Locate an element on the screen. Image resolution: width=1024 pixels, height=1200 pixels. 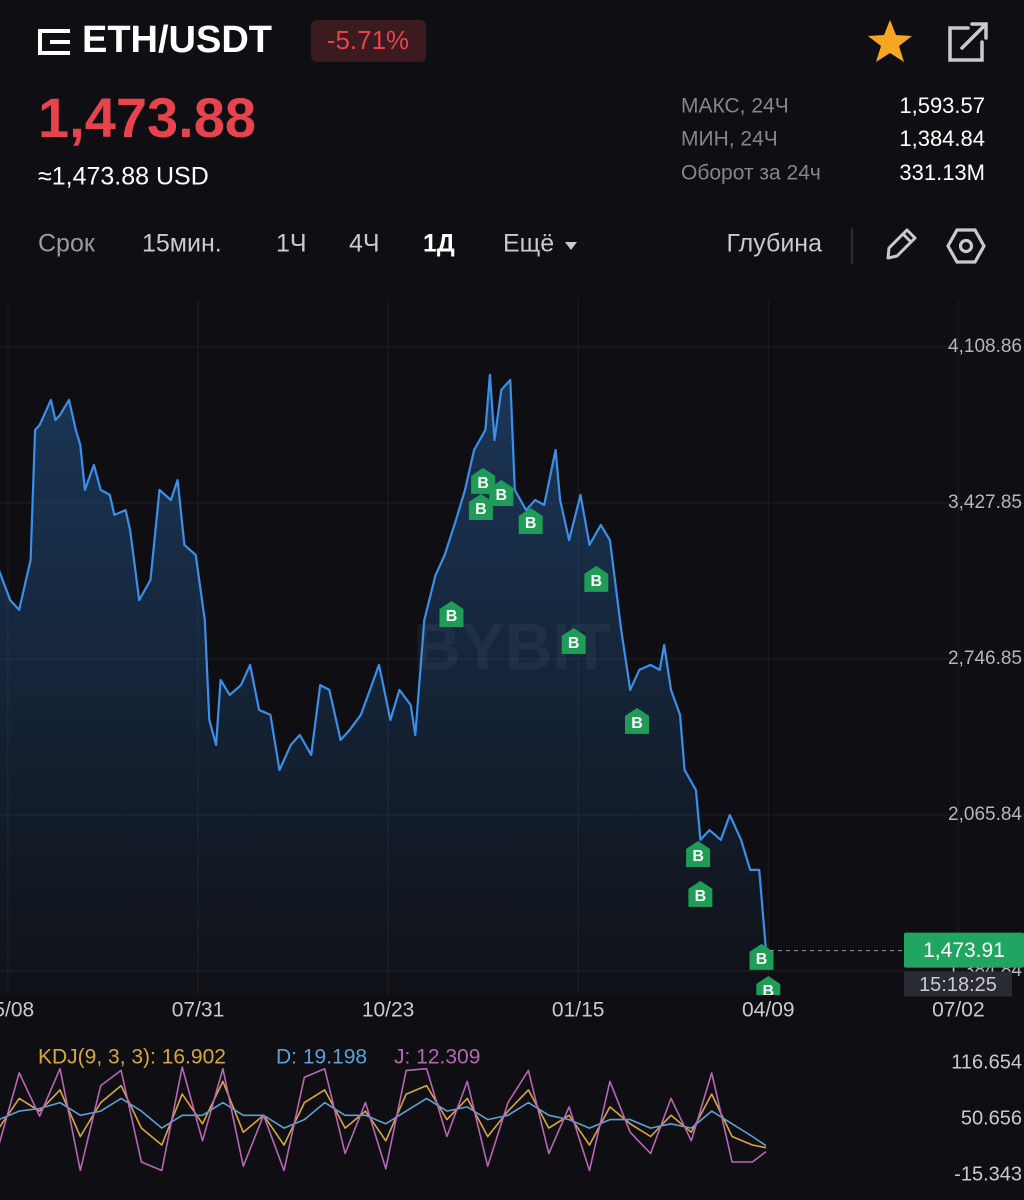
stat-value: 1,593.57 is located at coordinates (942, 105).